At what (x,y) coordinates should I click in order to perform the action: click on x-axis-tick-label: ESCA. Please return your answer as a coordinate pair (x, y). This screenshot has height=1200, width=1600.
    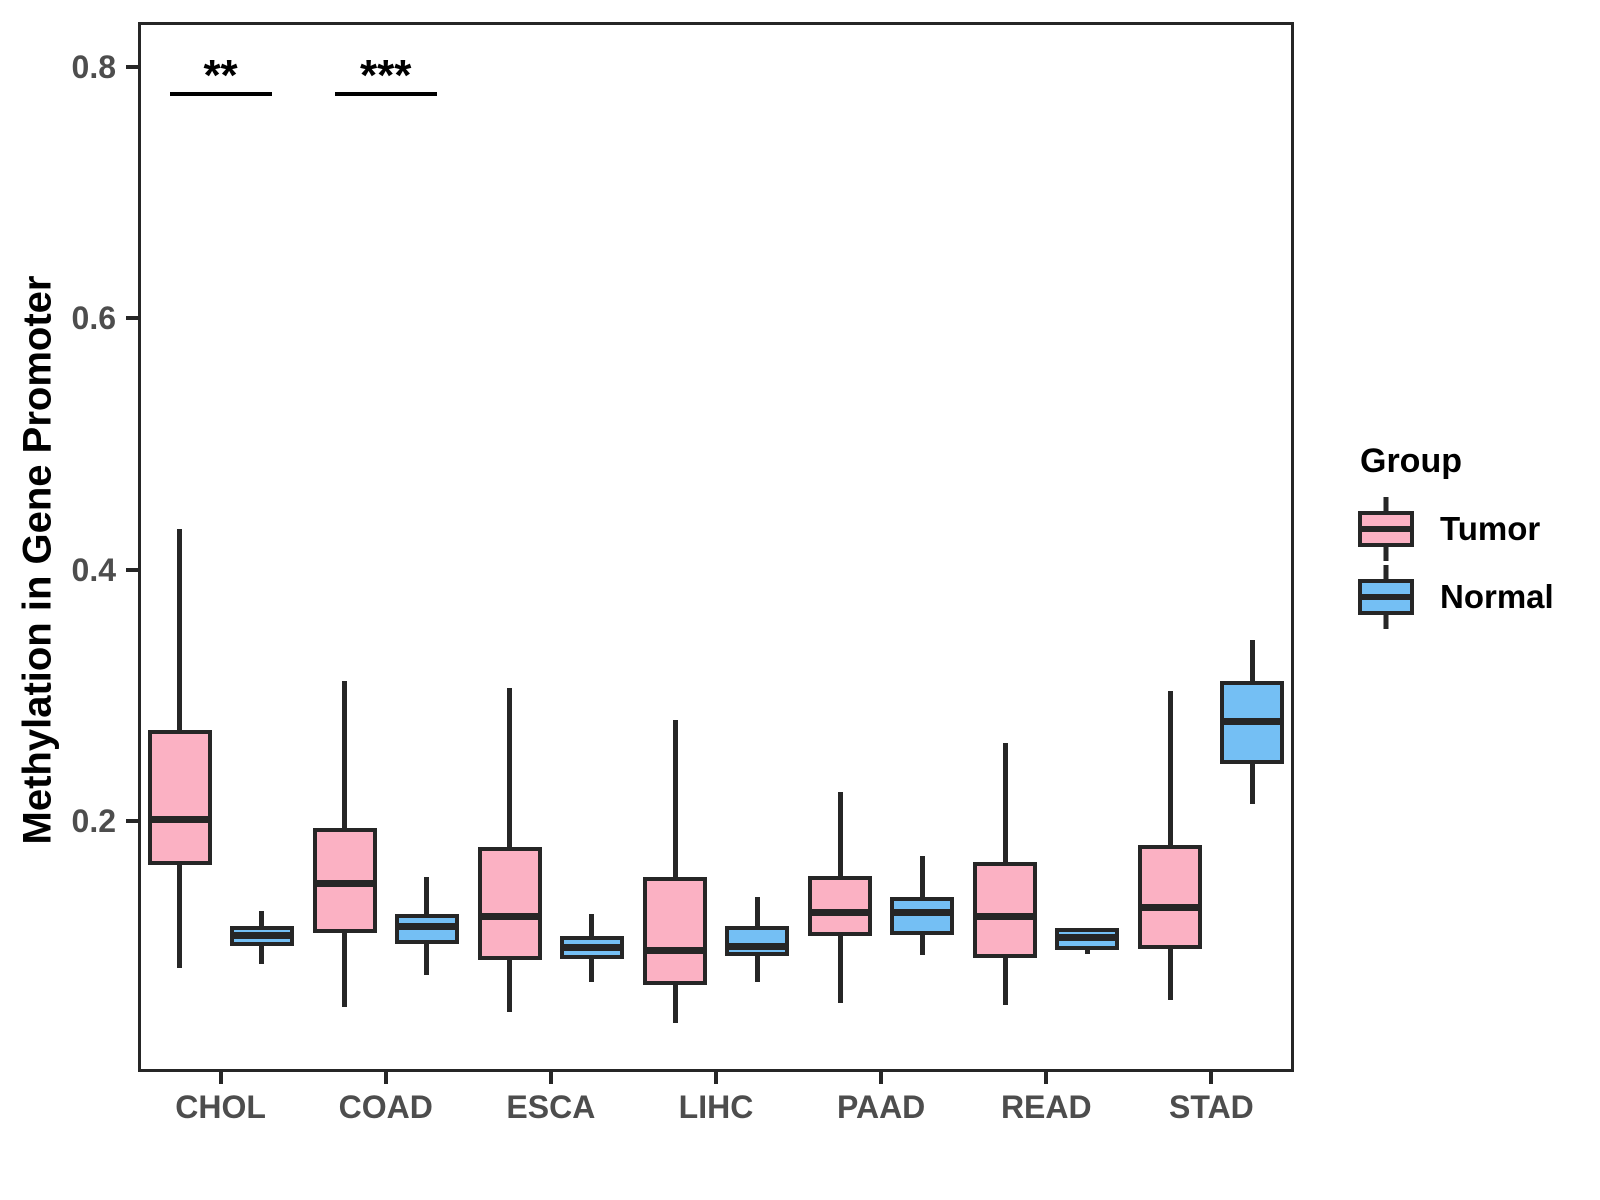
    Looking at the image, I should click on (551, 1107).